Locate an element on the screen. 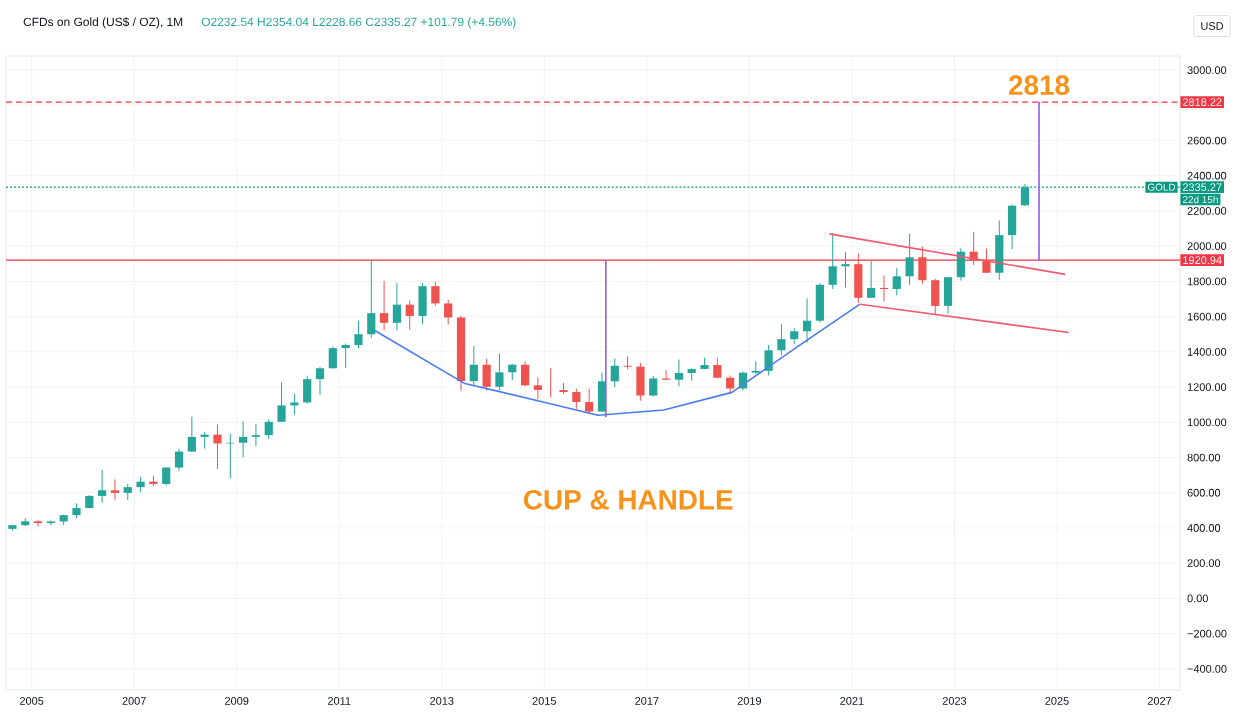 This screenshot has width=1250, height=728. annotation: CUP & HANDLE is located at coordinates (628, 499).